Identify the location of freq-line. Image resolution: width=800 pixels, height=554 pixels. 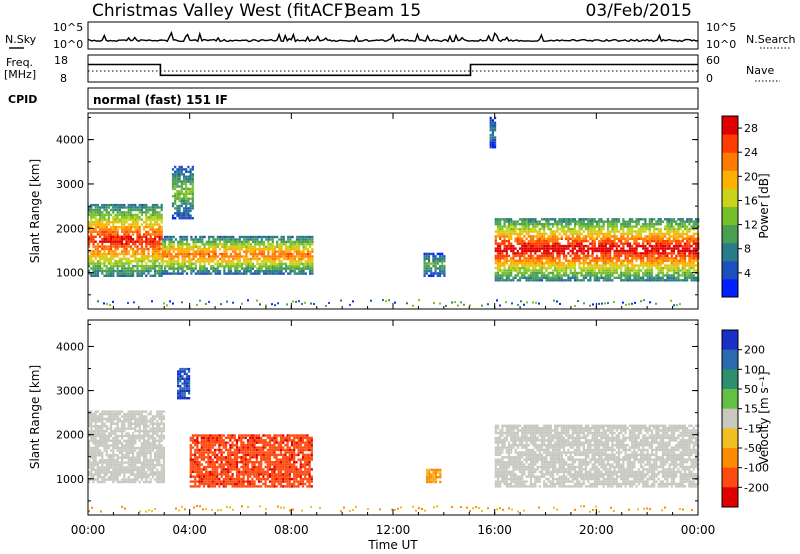
(393, 70).